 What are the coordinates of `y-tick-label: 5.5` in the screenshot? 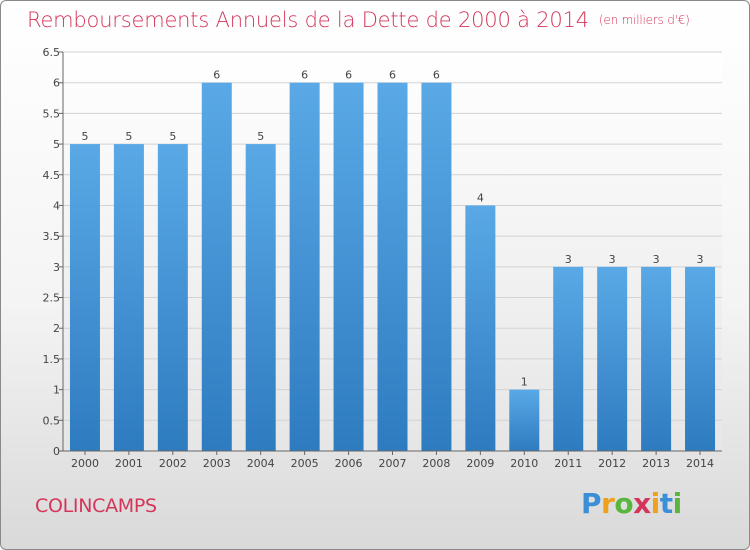 It's located at (52, 113).